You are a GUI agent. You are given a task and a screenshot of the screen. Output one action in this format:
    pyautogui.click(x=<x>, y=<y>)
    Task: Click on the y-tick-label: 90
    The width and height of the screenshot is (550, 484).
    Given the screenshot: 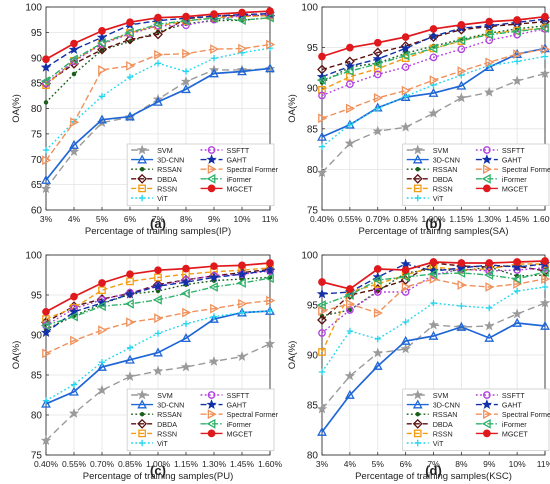 What is the action you would take?
    pyautogui.click(x=37, y=336)
    